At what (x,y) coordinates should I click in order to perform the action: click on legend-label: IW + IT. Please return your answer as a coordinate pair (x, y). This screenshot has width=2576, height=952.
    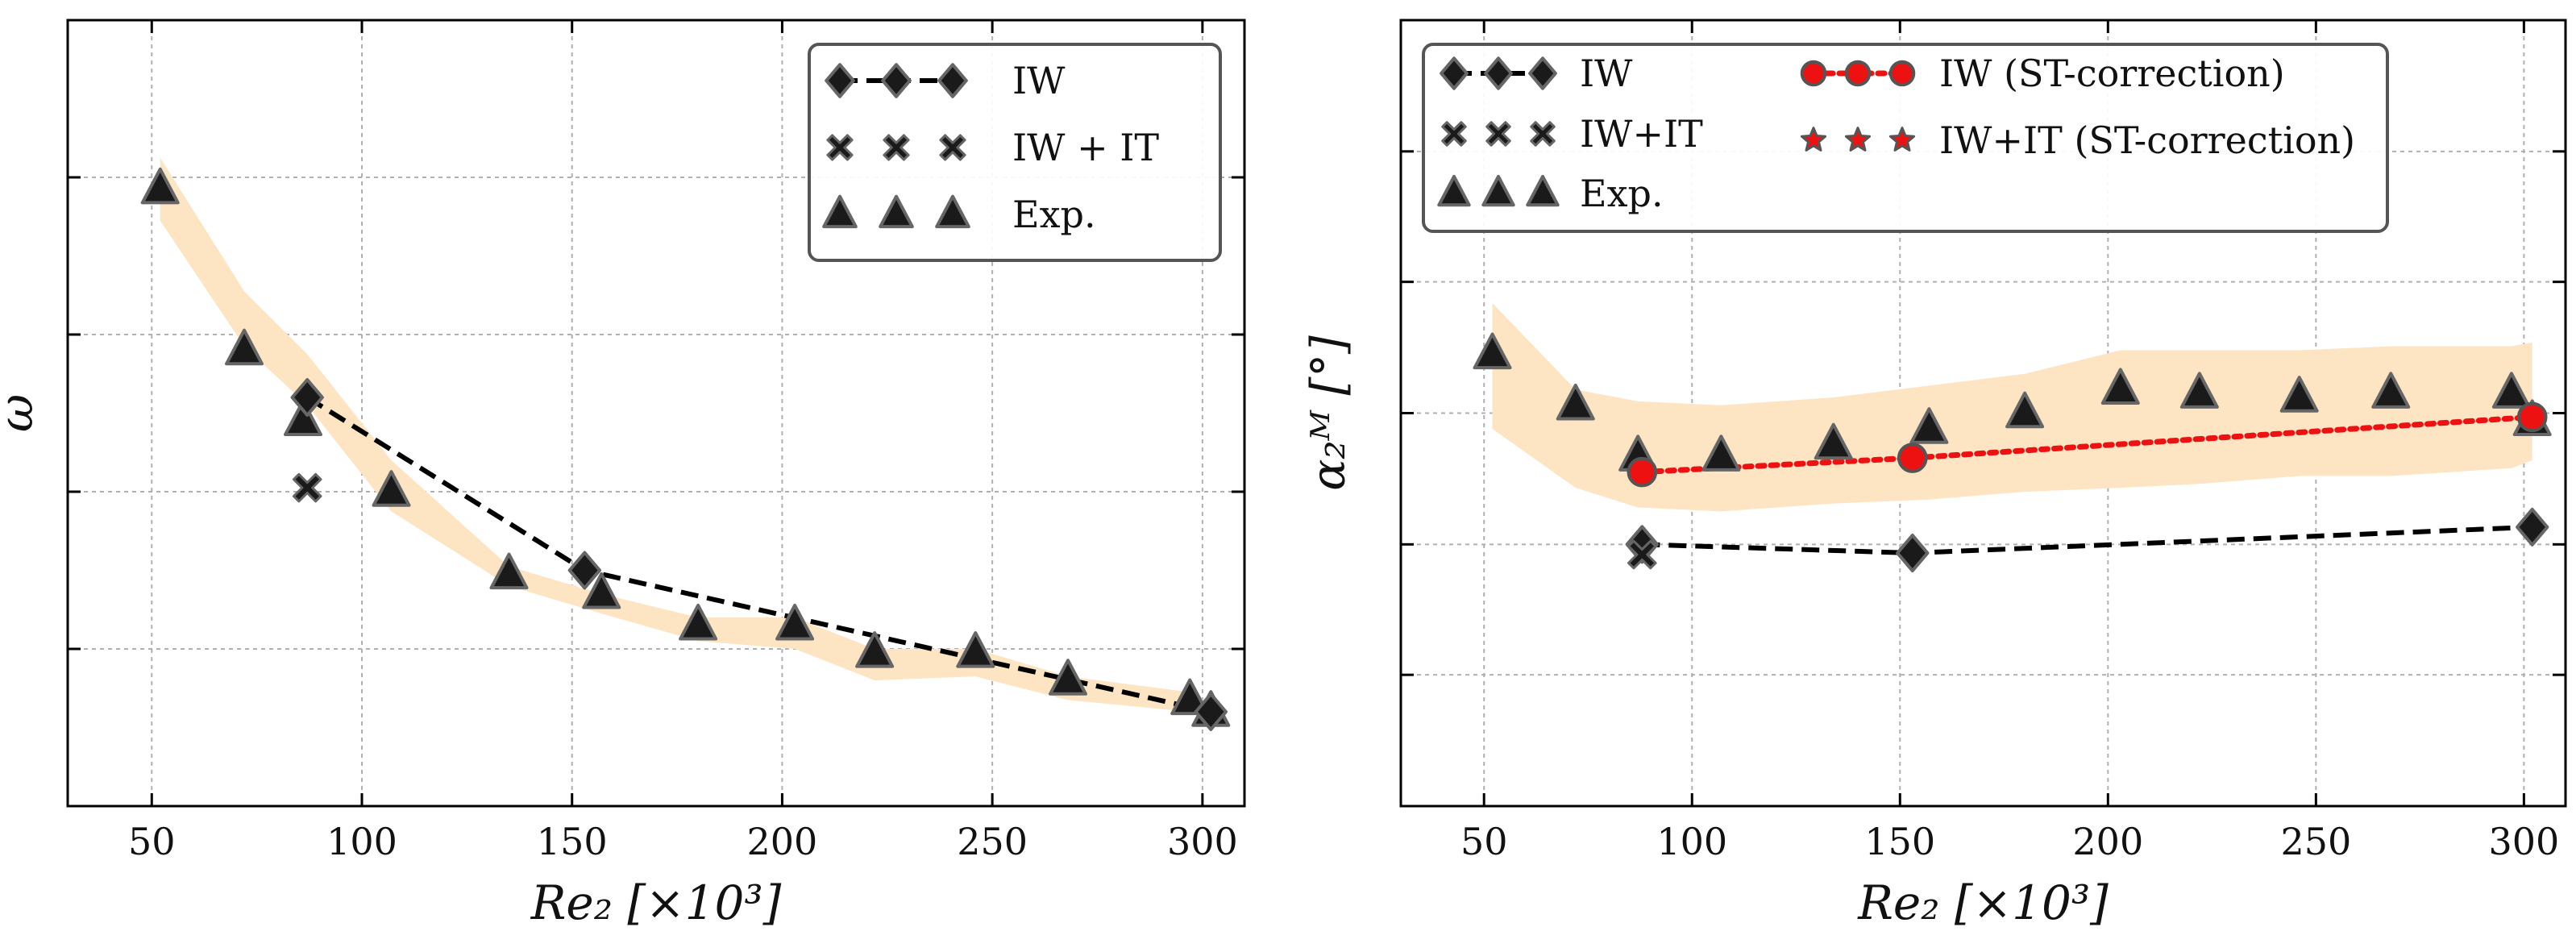
    Looking at the image, I should click on (1085, 147).